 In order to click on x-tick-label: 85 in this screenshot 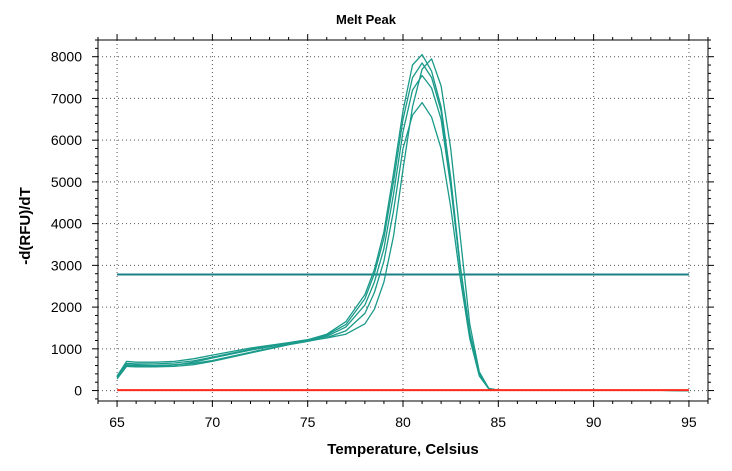, I will do `click(499, 422)`.